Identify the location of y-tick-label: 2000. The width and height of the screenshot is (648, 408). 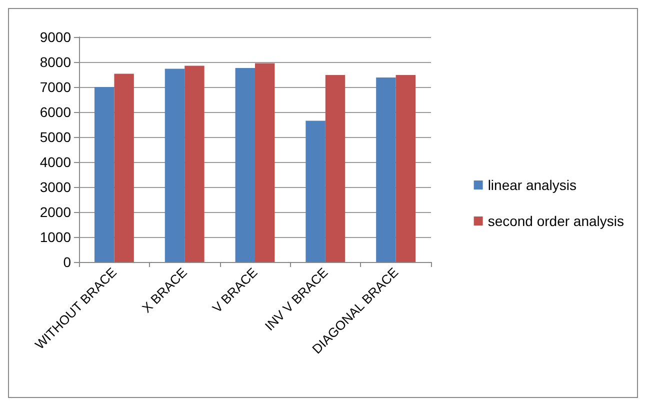
(56, 212).